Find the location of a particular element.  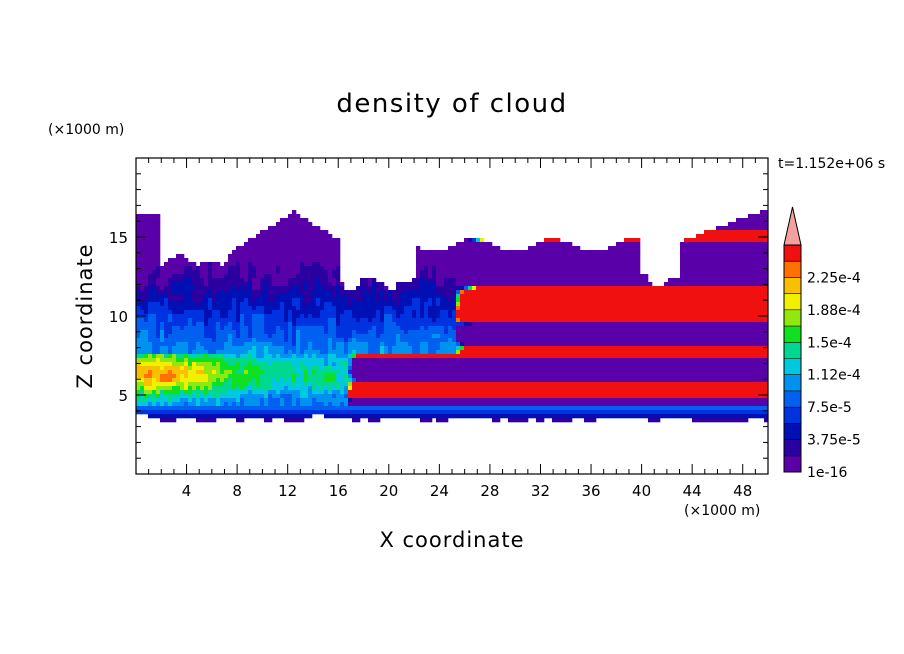

chart-title: density of cloud is located at coordinates (451, 104).